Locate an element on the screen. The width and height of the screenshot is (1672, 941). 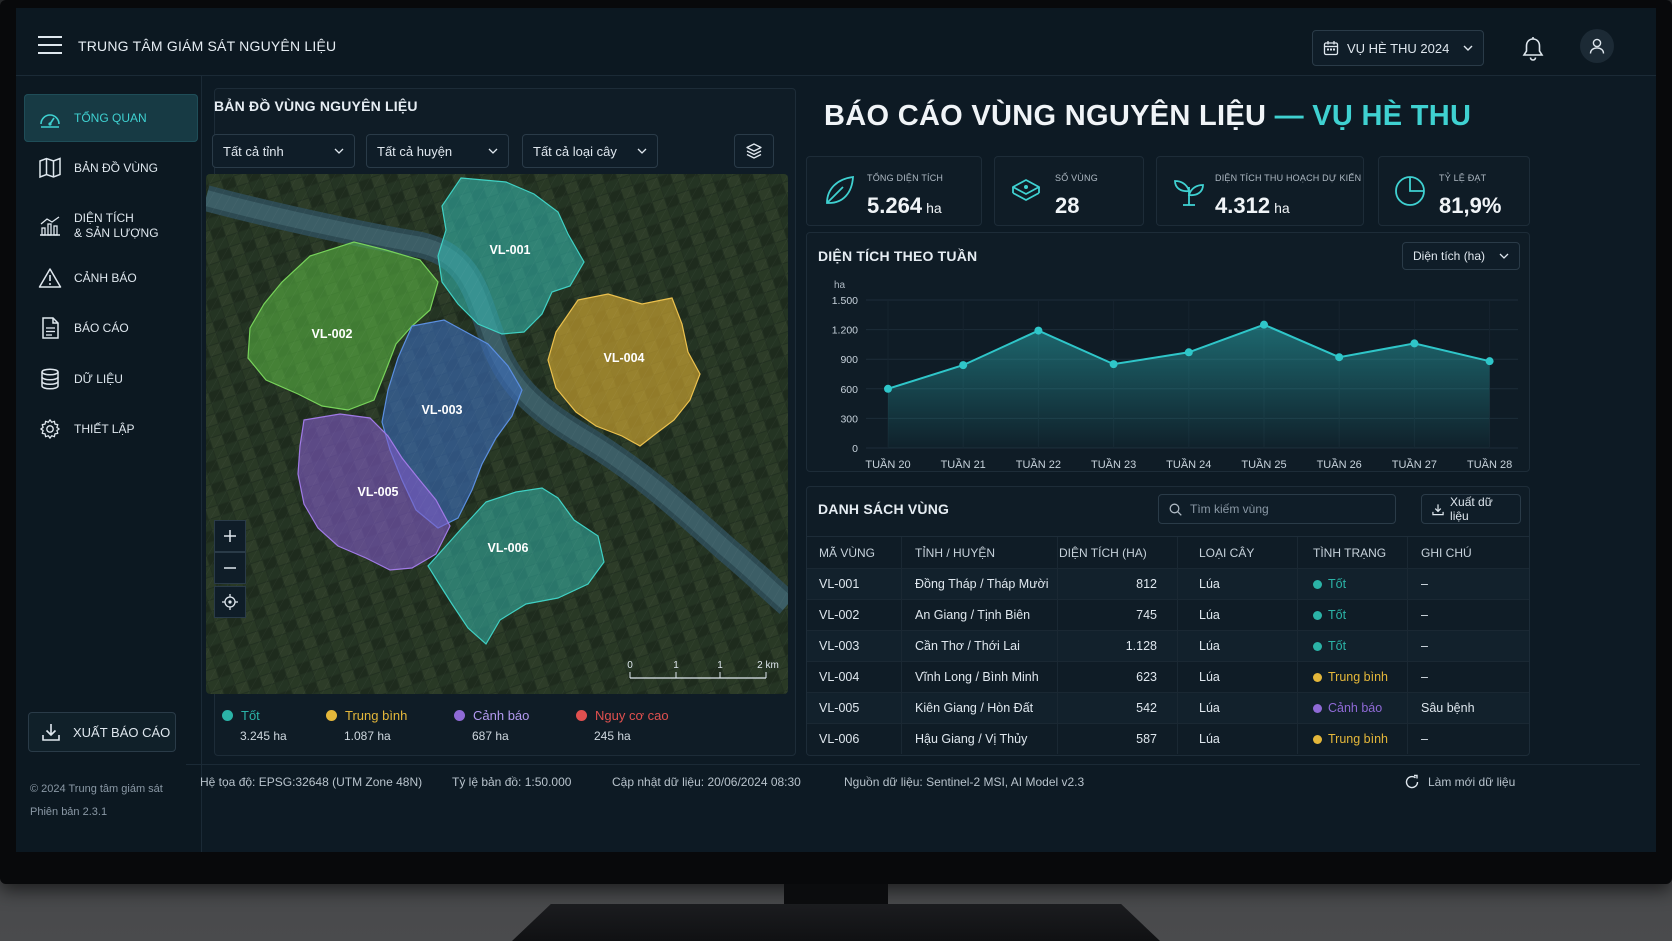
table-row: VL-001 Đồng Tháp / Tháp Mười 812 Lúa Tốt – is located at coordinates (1168, 583).